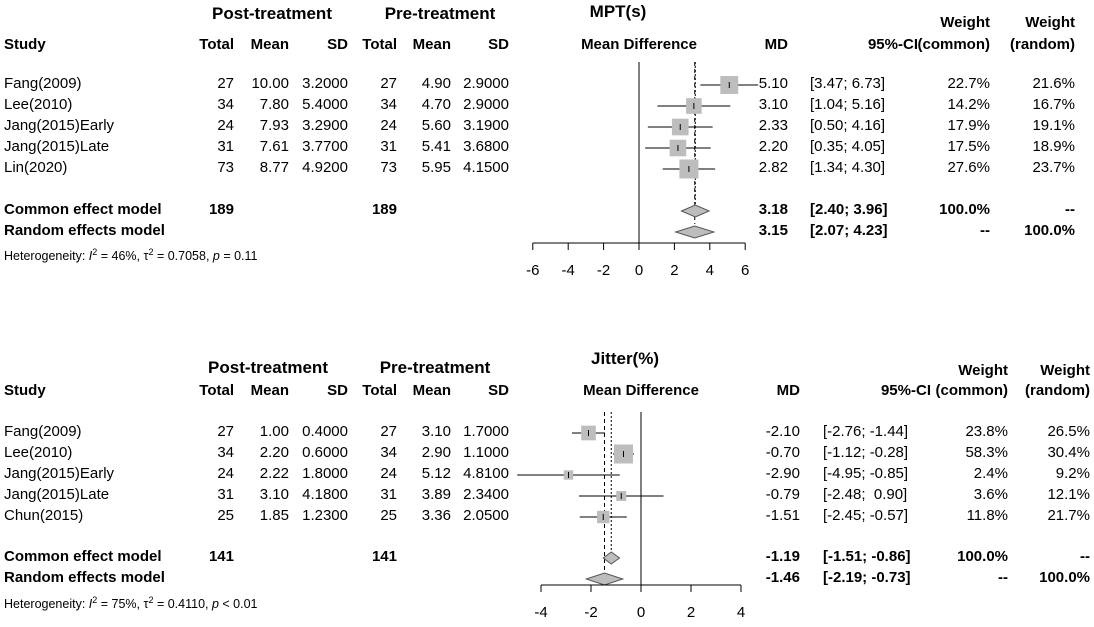 The height and width of the screenshot is (627, 1094). What do you see at coordinates (968, 125) in the screenshot?
I see `plot1-weight-common-value: 17.9%` at bounding box center [968, 125].